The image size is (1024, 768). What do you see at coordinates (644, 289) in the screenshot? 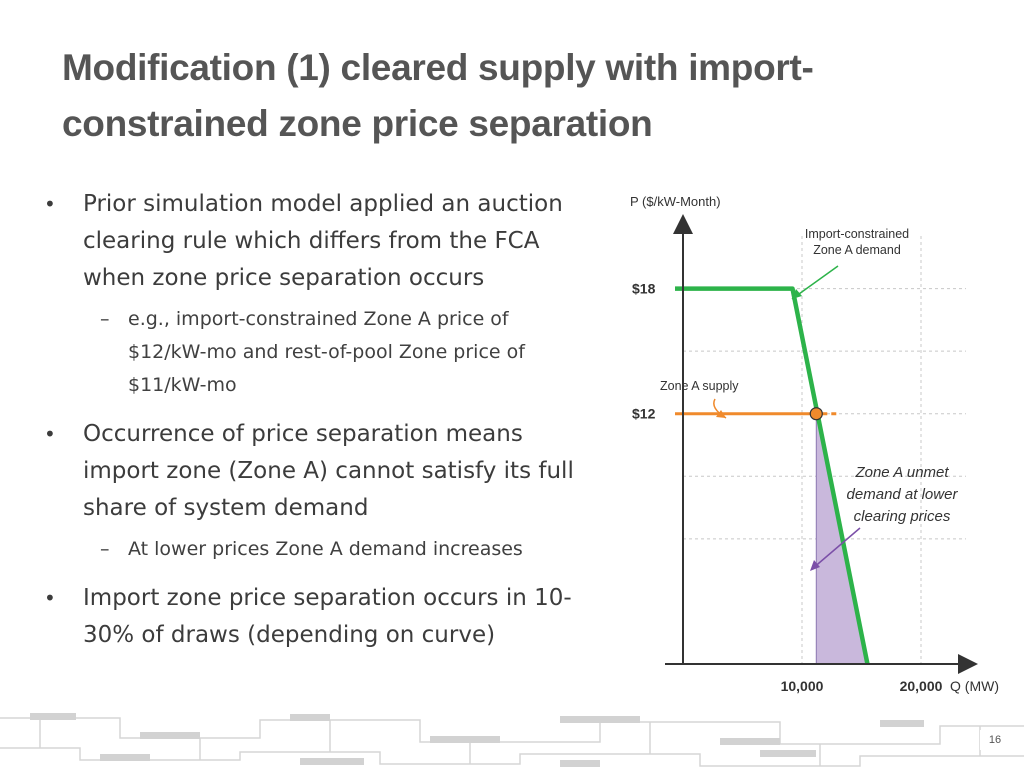
I see `y-tick-label: $18` at bounding box center [644, 289].